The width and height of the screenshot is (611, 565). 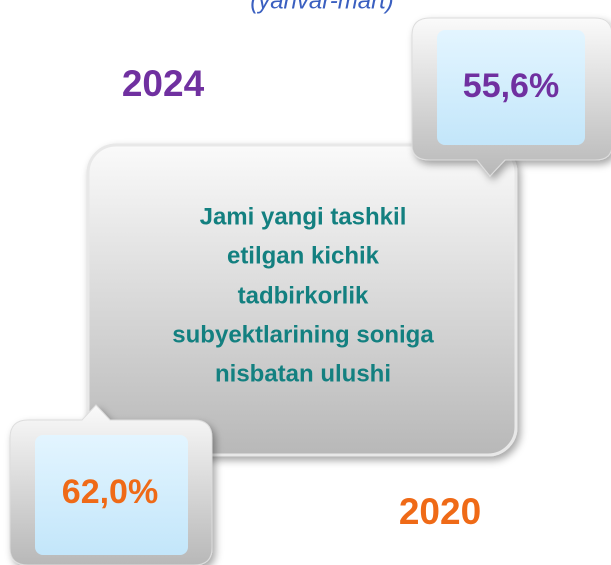 What do you see at coordinates (303, 373) in the screenshot?
I see `center-line: nisbatan ulushi` at bounding box center [303, 373].